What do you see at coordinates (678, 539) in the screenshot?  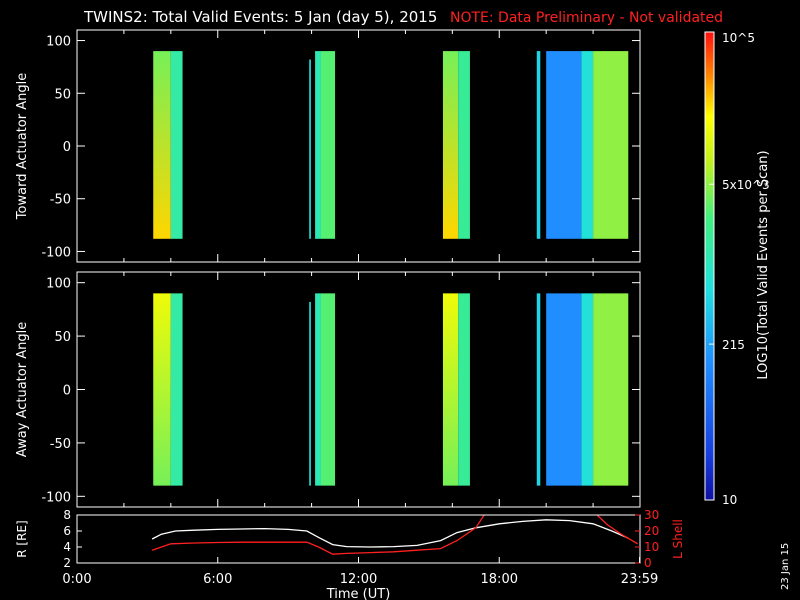 I see `y-axis-label-right: L Shell` at bounding box center [678, 539].